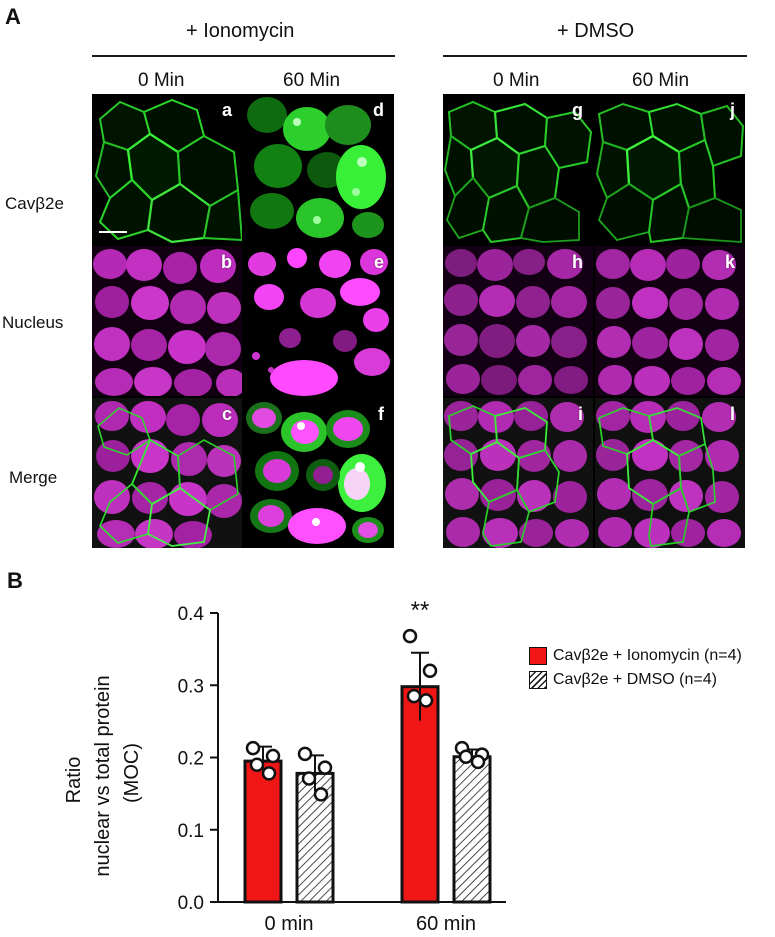  Describe the element at coordinates (191, 614) in the screenshot. I see `y-tick-label: 0.4` at that location.